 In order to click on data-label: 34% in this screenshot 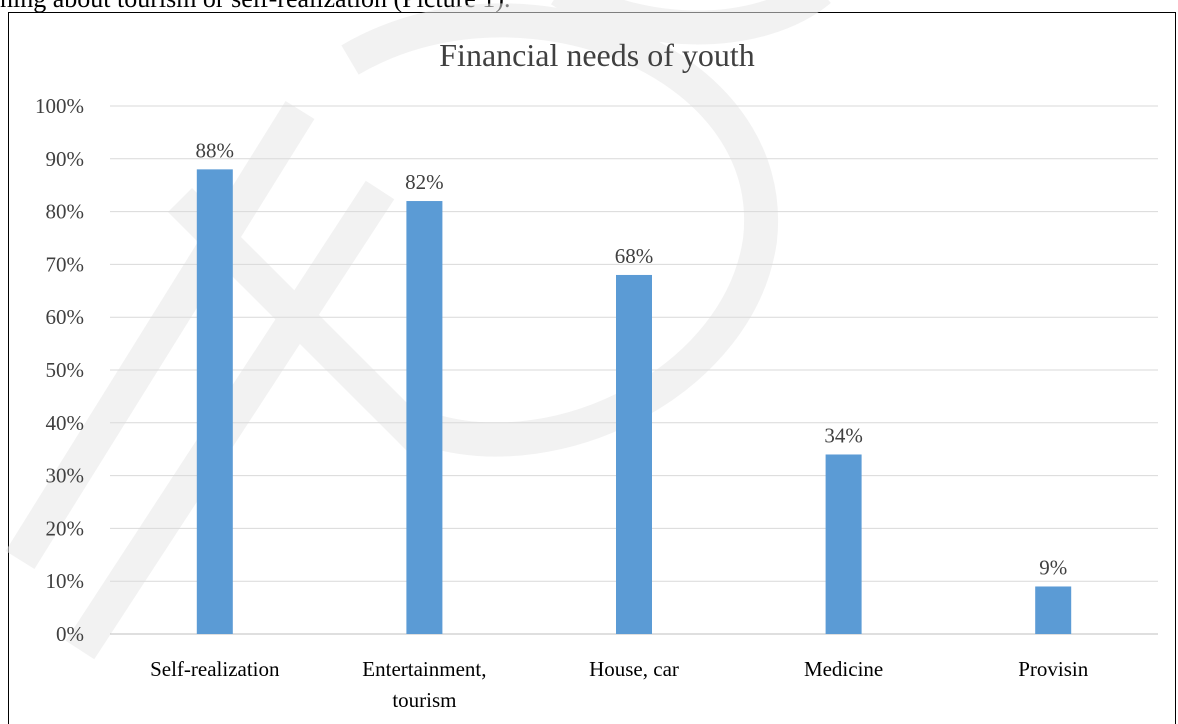, I will do `click(843, 435)`.